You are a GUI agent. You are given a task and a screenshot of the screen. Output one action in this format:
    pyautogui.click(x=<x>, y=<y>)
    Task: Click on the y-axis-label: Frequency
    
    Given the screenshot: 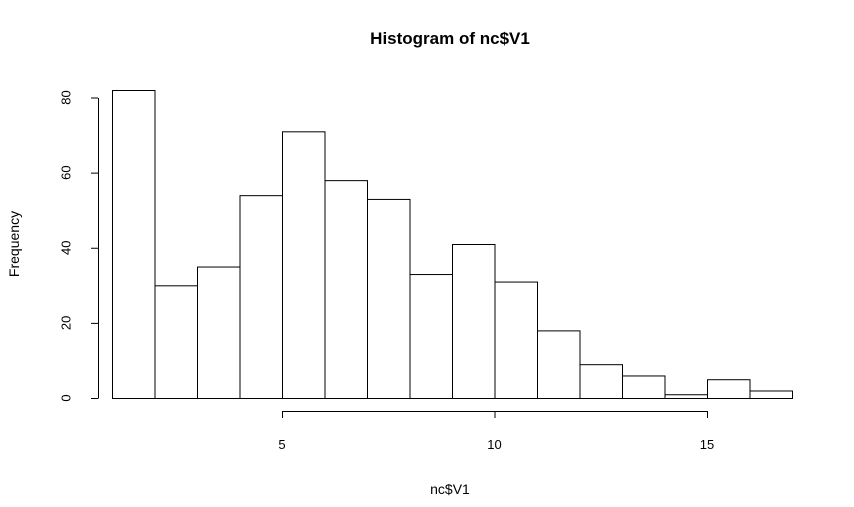 What is the action you would take?
    pyautogui.click(x=14, y=244)
    